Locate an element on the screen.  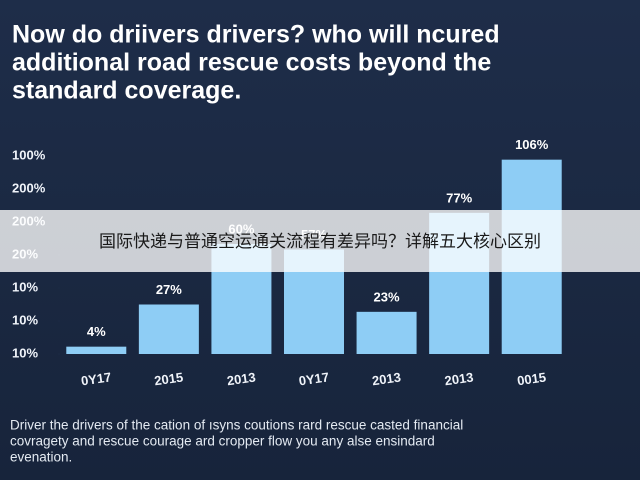
value-label: 77% is located at coordinates (459, 197).